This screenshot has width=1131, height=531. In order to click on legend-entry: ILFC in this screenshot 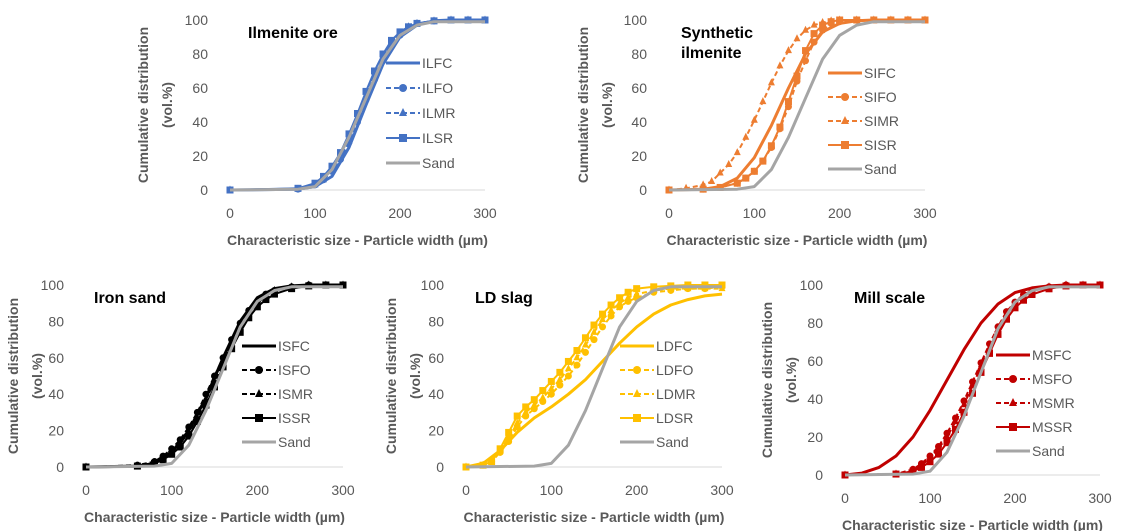, I will do `click(419, 63)`.